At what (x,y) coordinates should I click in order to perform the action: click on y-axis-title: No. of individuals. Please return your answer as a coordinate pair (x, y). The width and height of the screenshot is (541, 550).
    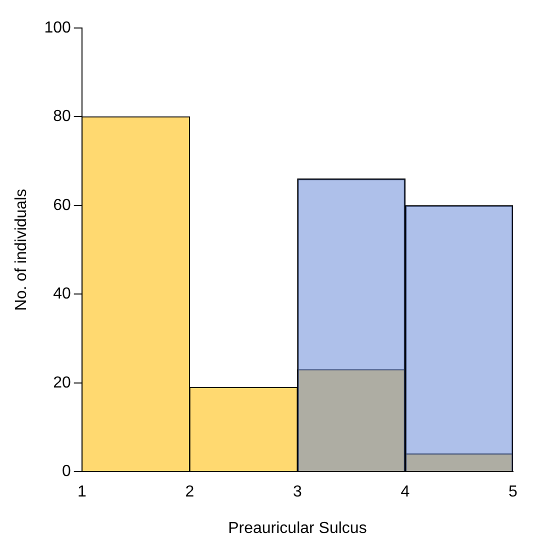
    Looking at the image, I should click on (21, 249).